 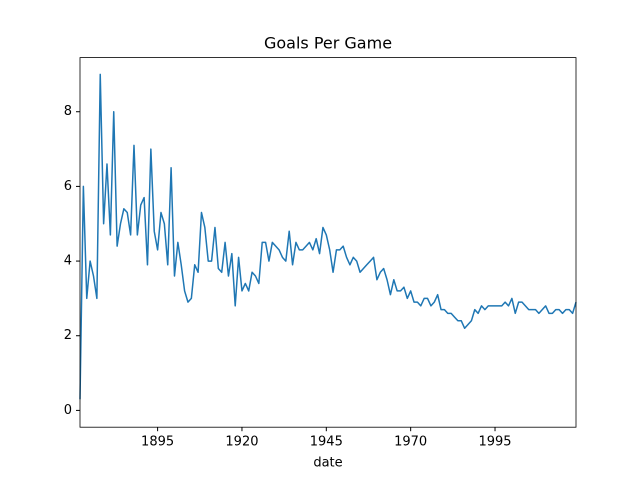 What do you see at coordinates (68, 335) in the screenshot?
I see `y-tick-label: 2` at bounding box center [68, 335].